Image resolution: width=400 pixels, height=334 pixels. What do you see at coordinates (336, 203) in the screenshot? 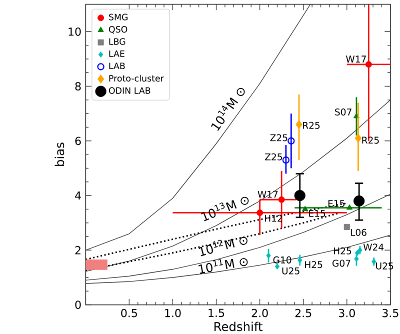
I see `annotation: E15` at bounding box center [336, 203].